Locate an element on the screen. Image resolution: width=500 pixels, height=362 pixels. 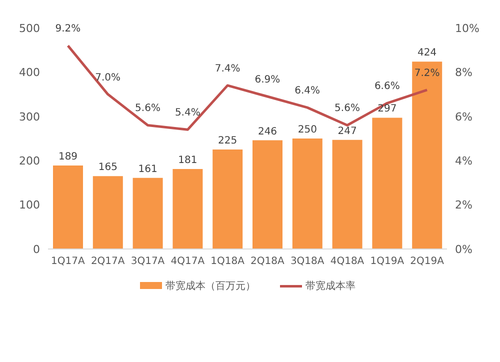
x-tick-label: 4Q18A is located at coordinates (347, 262).